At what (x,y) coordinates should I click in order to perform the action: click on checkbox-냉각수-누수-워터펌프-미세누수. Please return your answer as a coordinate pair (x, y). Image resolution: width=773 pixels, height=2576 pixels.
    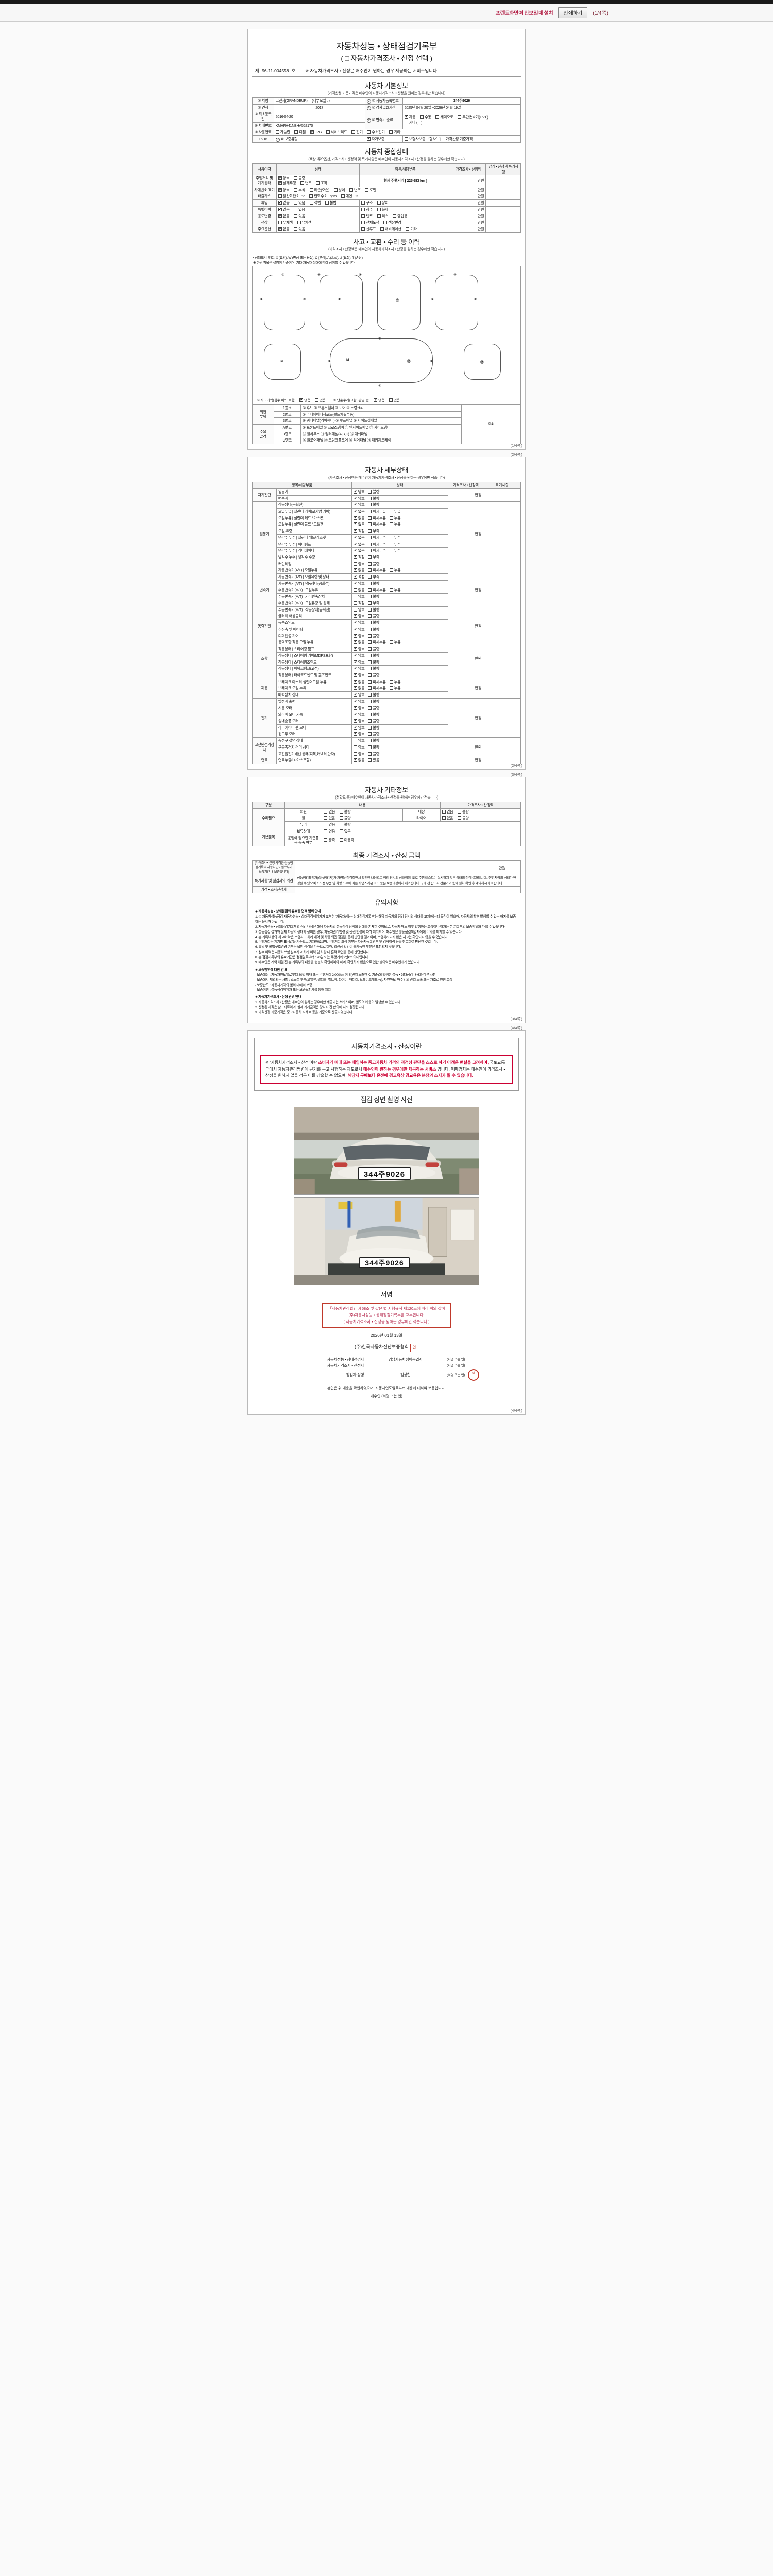
    Looking at the image, I should click on (370, 544).